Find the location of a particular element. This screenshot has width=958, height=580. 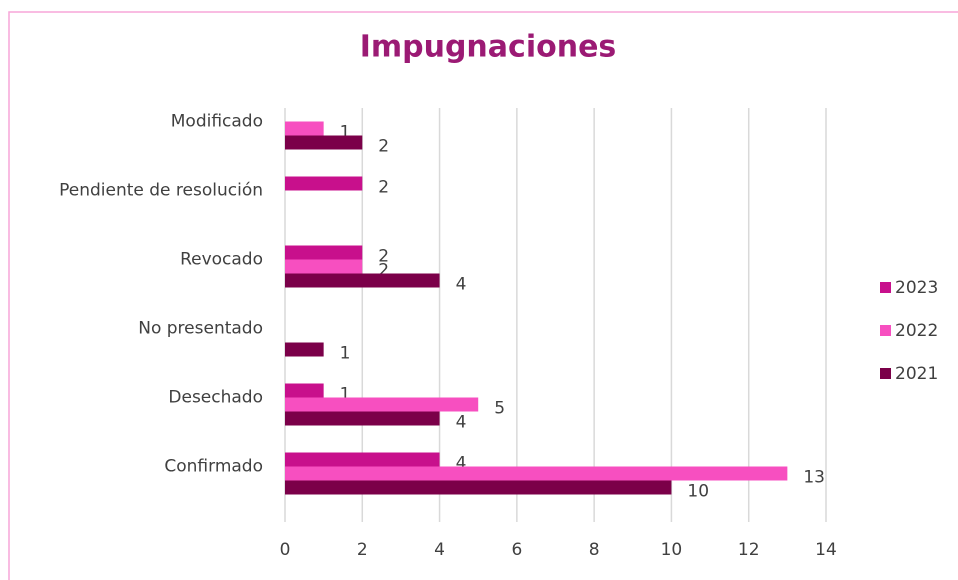

x-tick-label: 0 is located at coordinates (285, 550).